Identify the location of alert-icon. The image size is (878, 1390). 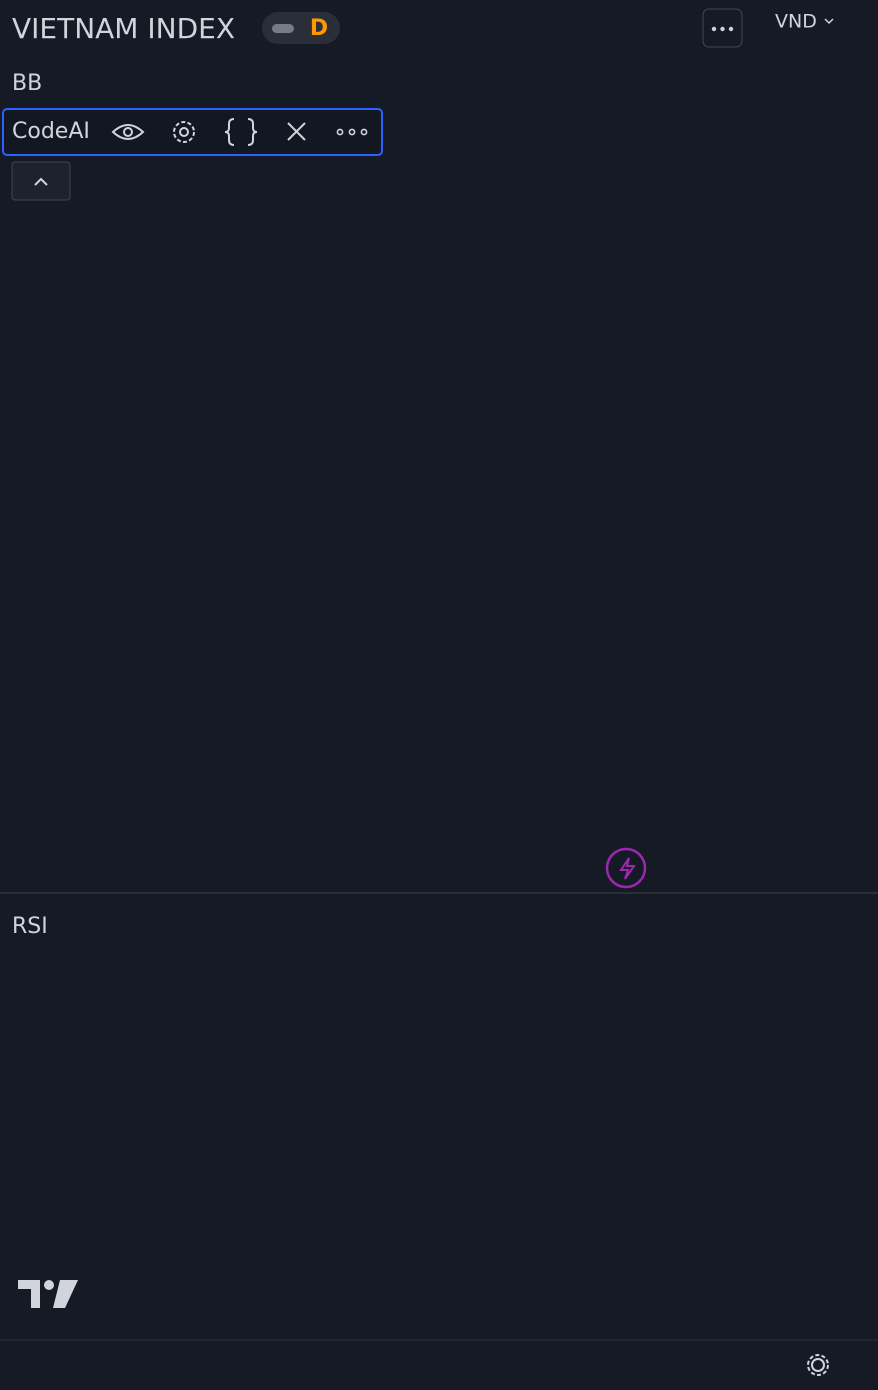
(626, 868).